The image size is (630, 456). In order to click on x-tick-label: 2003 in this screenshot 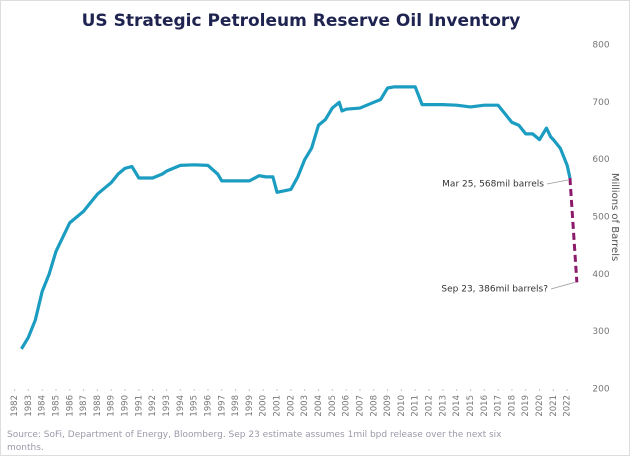, I will do `click(305, 406)`.